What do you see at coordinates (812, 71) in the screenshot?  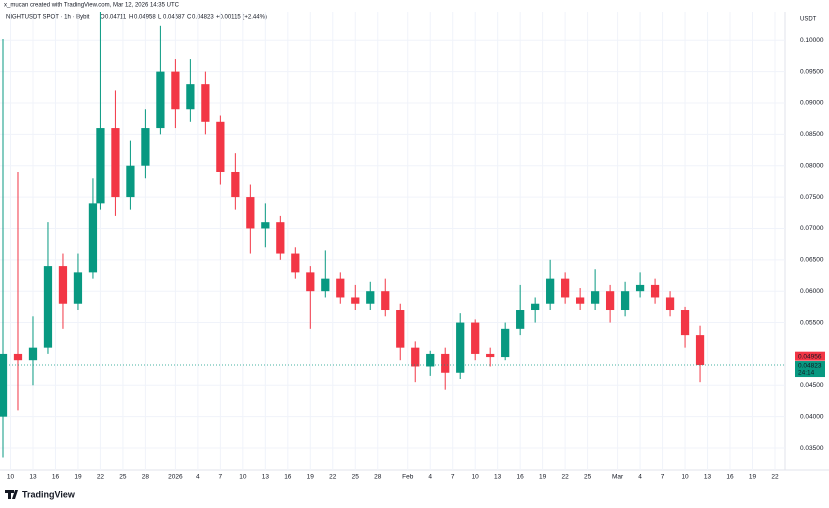 I see `y-tick-label: 0.09500` at bounding box center [812, 71].